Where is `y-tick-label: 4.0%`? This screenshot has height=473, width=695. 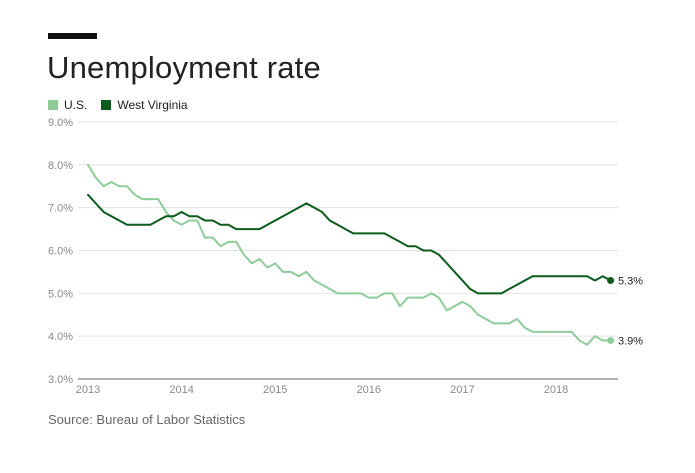
y-tick-label: 4.0% is located at coordinates (60, 337).